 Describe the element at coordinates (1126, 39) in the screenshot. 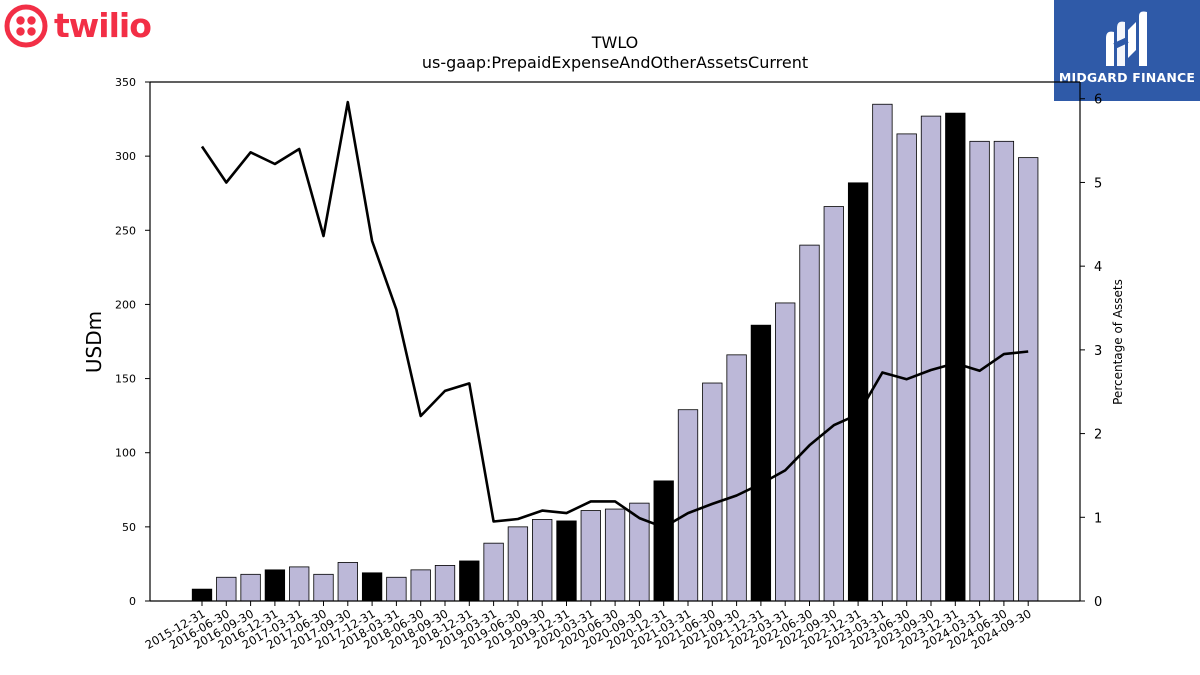

I see `midgard-mark-icon` at that location.